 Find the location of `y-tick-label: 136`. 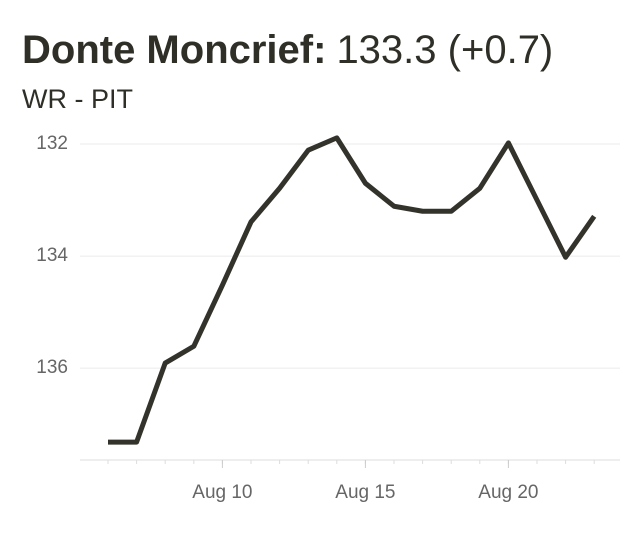

y-tick-label: 136 is located at coordinates (52, 367).